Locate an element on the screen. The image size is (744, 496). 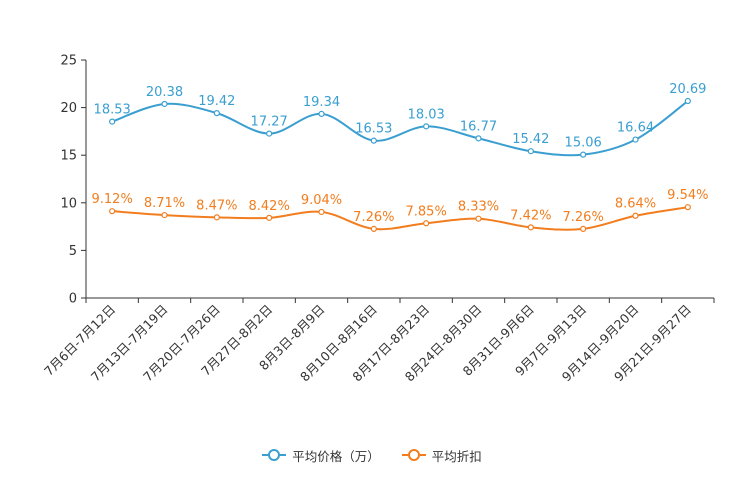
data-label: 17.27 is located at coordinates (269, 122).